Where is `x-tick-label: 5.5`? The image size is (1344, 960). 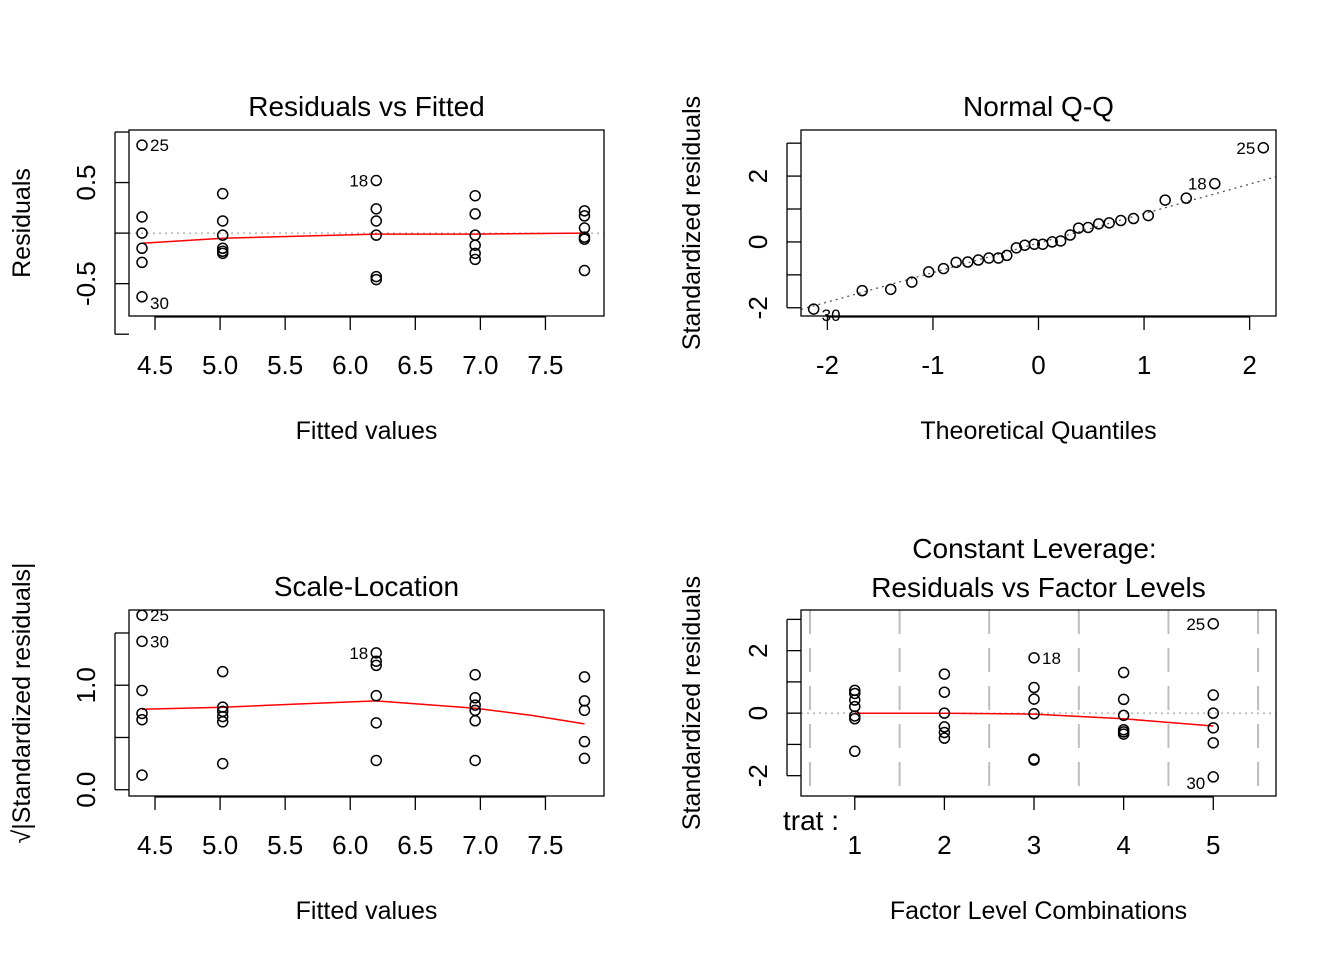
x-tick-label: 5.5 is located at coordinates (285, 845).